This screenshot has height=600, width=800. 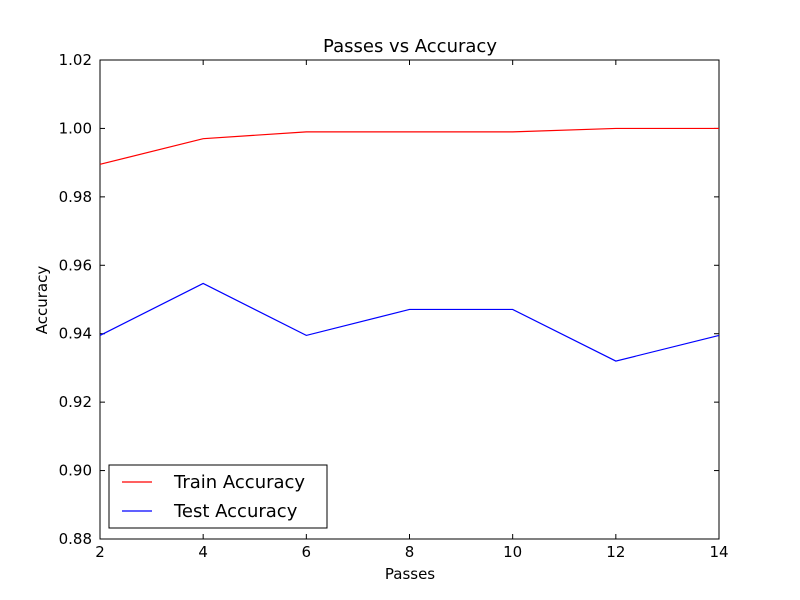 What do you see at coordinates (203, 552) in the screenshot?
I see `x-tick-label: 4` at bounding box center [203, 552].